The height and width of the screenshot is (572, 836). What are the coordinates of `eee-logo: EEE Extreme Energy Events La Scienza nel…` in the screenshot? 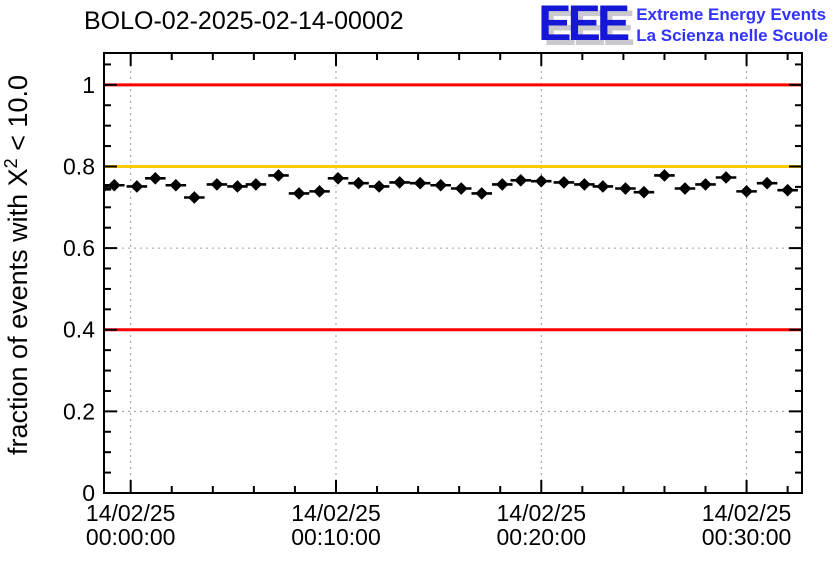 It's located at (683, 25).